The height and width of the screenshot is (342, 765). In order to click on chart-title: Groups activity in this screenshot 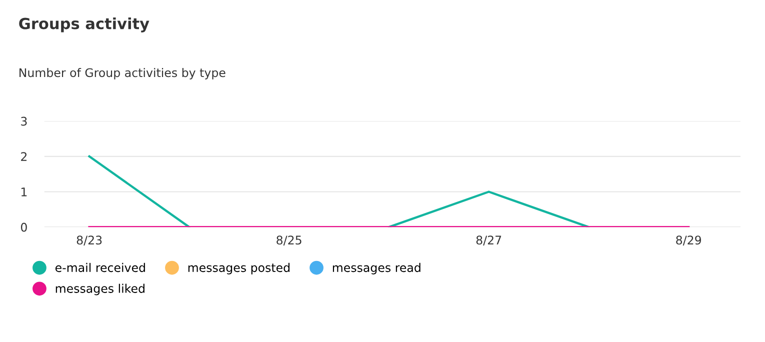, I will do `click(84, 24)`.